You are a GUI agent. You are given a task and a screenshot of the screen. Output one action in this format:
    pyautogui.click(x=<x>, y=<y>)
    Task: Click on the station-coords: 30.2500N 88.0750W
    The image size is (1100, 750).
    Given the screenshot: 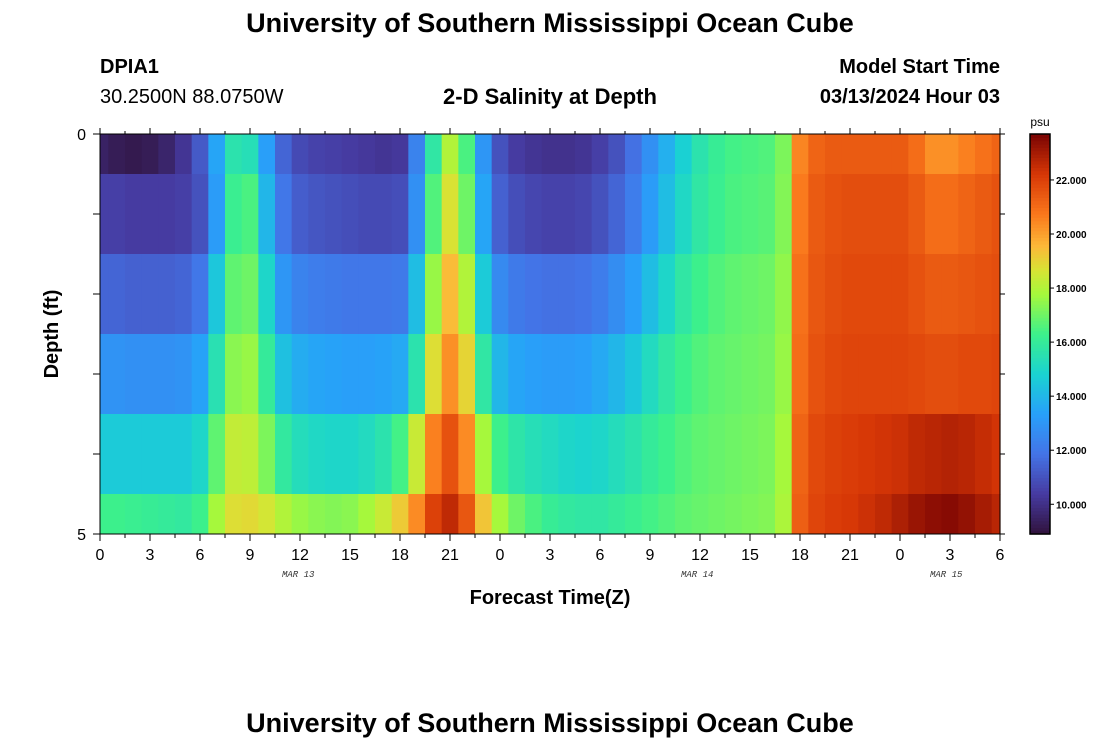 What is the action you would take?
    pyautogui.click(x=192, y=97)
    